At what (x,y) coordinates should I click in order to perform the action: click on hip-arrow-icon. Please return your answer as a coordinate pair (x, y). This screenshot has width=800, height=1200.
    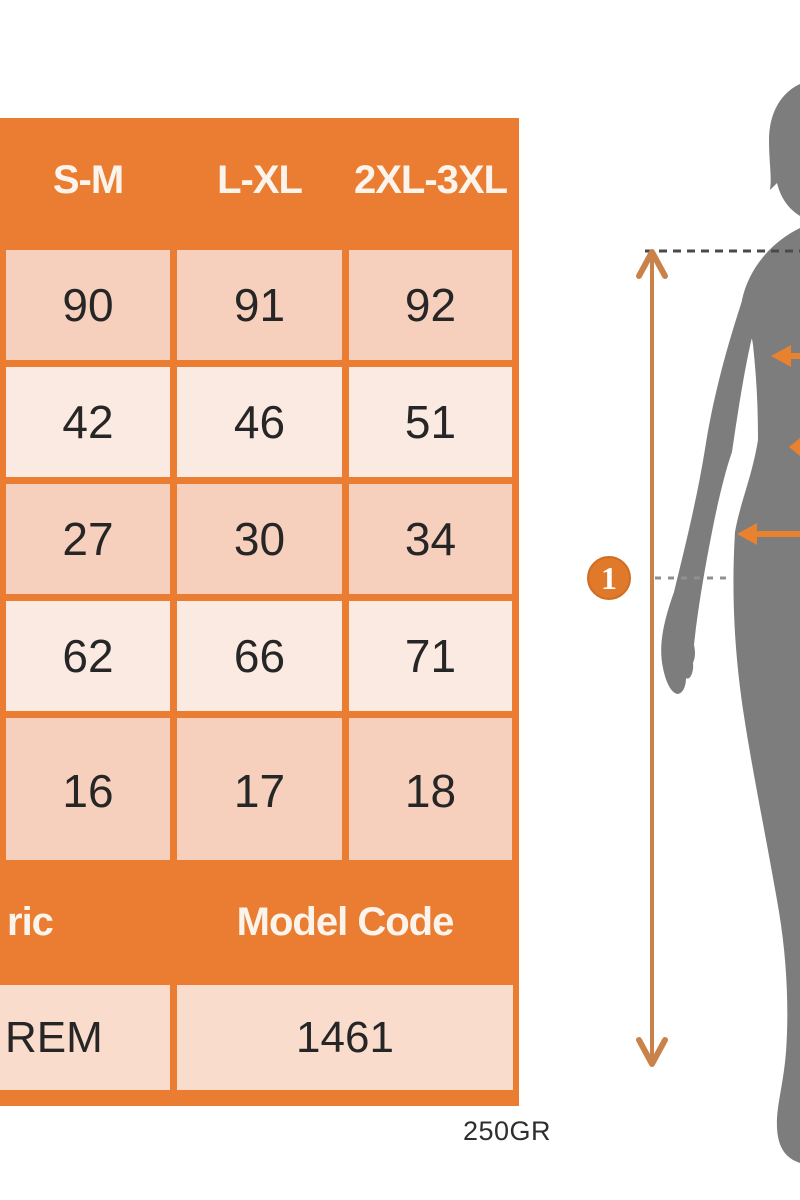
    Looking at the image, I should click on (768, 534).